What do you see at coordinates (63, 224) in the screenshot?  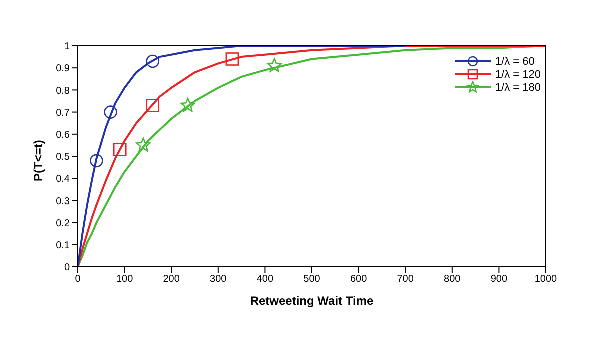 I see `y-tick-label: 0.2` at bounding box center [63, 224].